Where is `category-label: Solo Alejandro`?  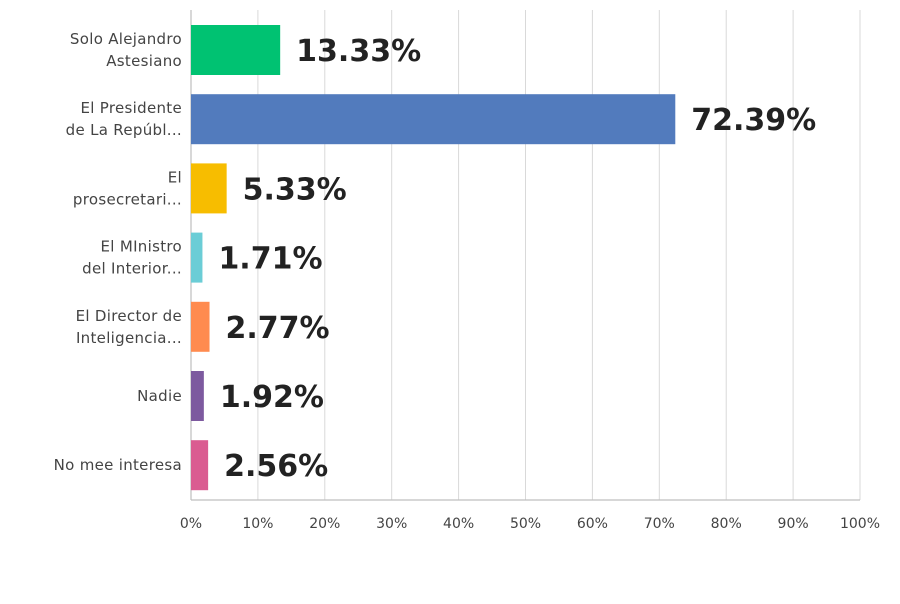 category-label: Solo Alejandro is located at coordinates (126, 39).